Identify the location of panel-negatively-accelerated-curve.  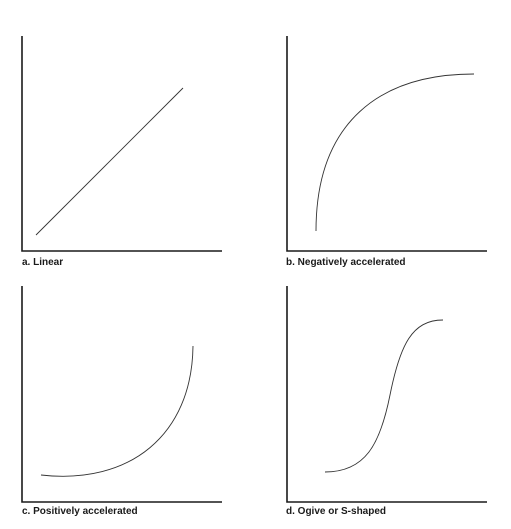
(395, 152).